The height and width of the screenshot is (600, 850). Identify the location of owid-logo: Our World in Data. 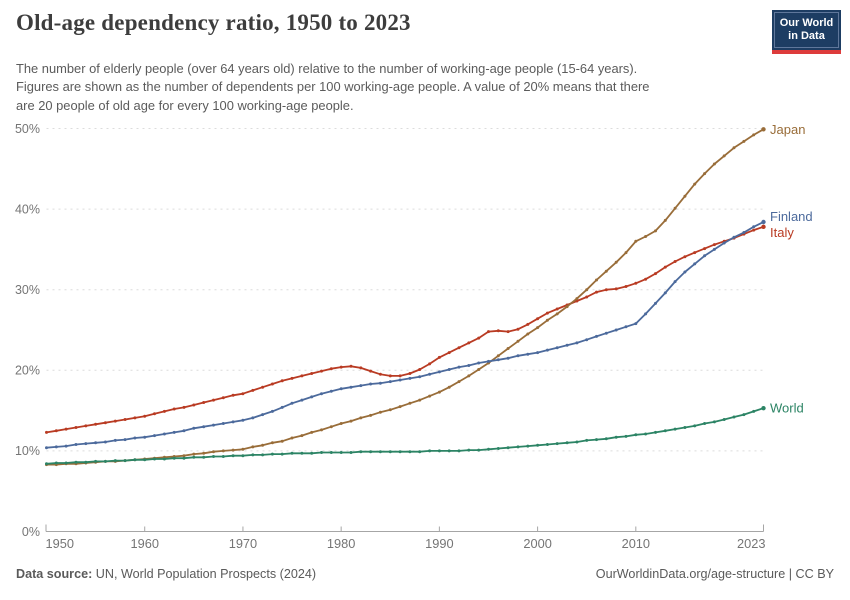
(806, 32).